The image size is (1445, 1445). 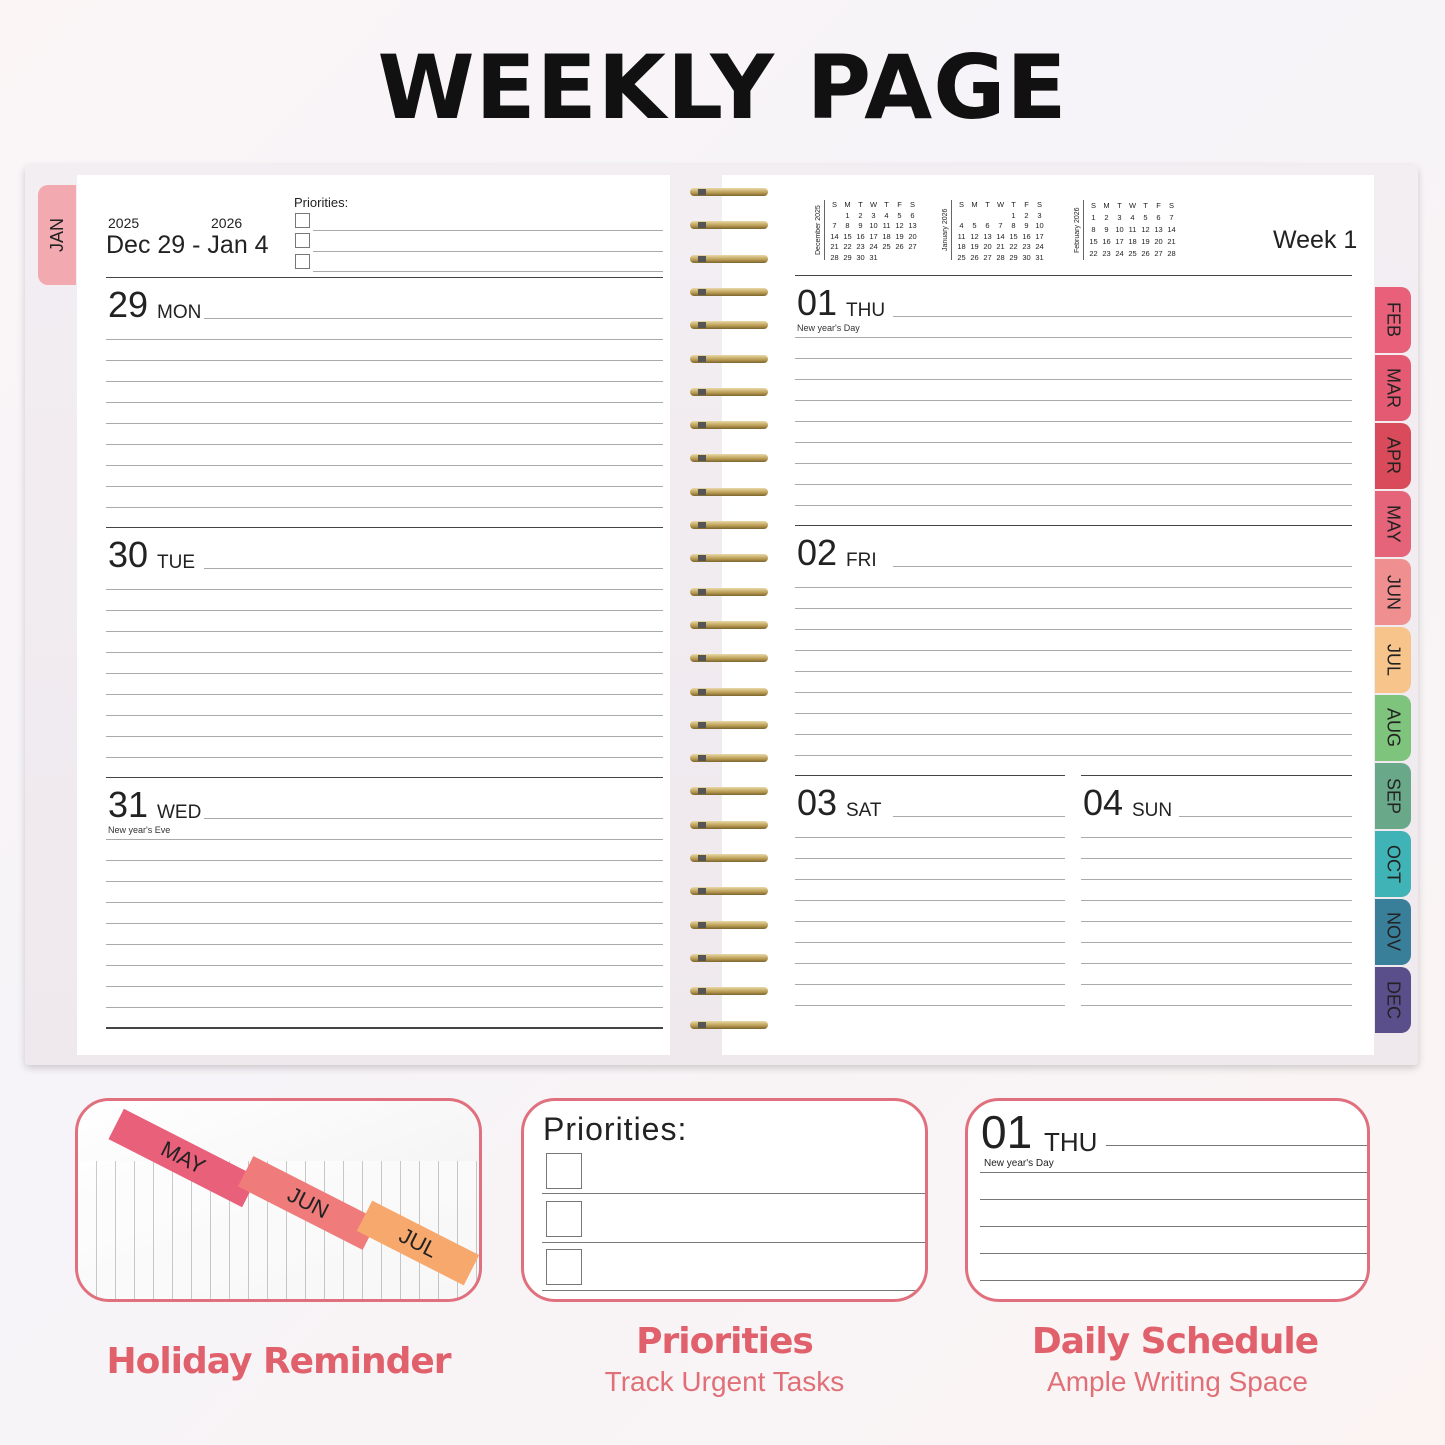 I want to click on tab-oct: OCT, so click(x=1393, y=864).